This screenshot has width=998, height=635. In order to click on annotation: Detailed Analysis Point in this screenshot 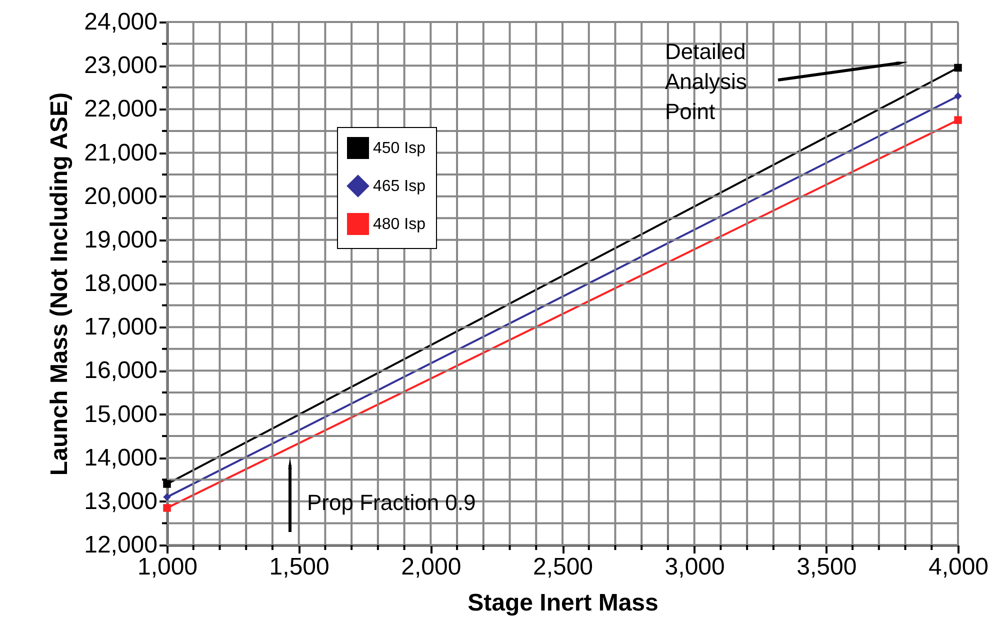, I will do `click(706, 81)`.